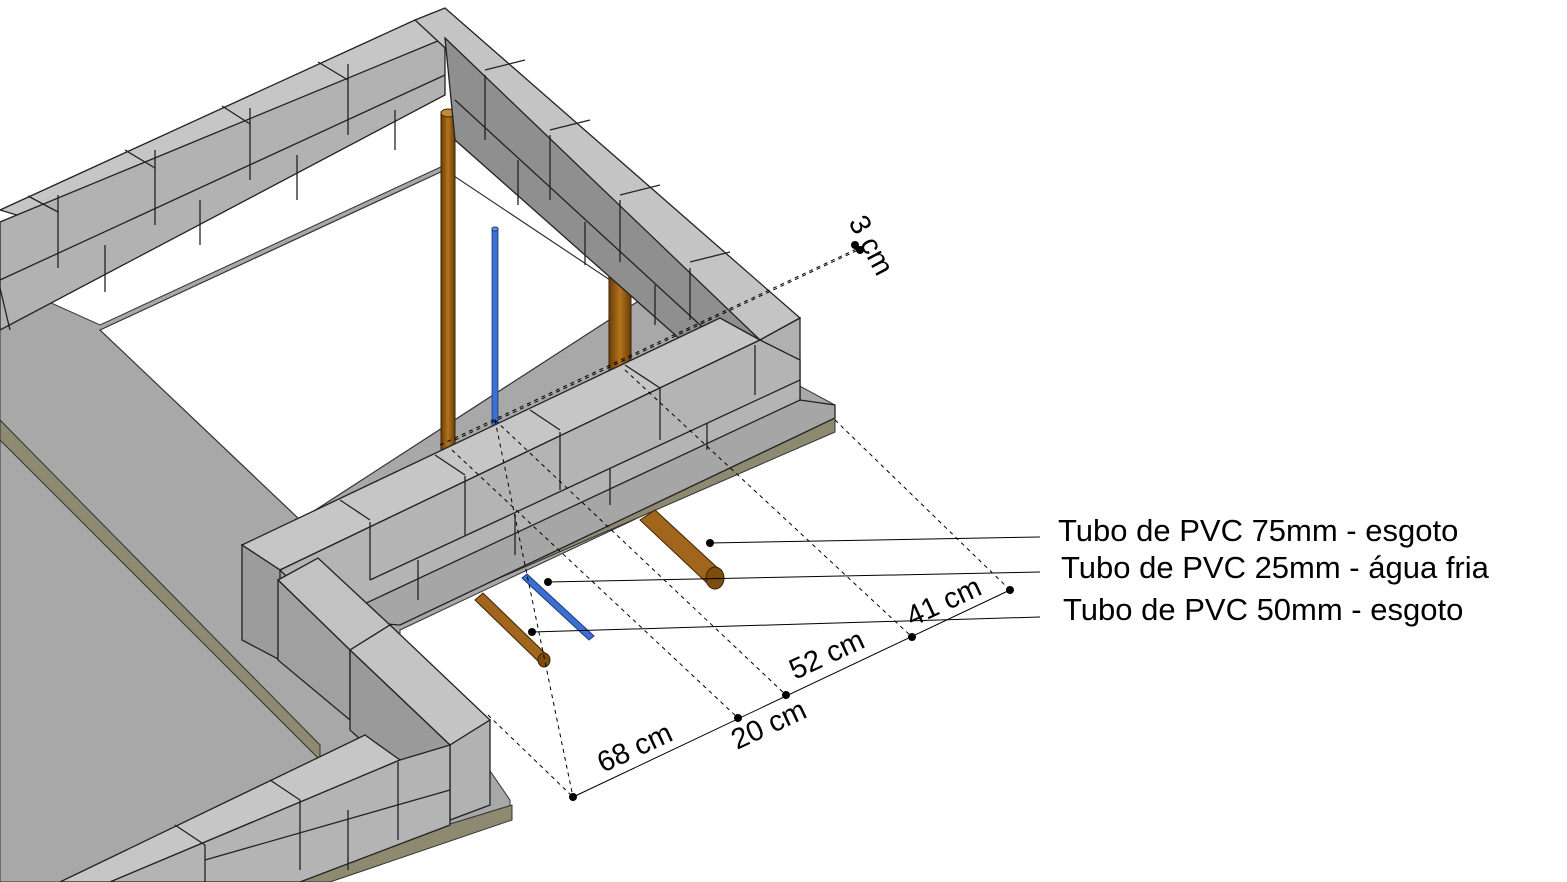 Image resolution: width=1567 pixels, height=882 pixels. What do you see at coordinates (1258, 530) in the screenshot?
I see `label-pipe-75: Tubo de PVC 75mm - esgoto` at bounding box center [1258, 530].